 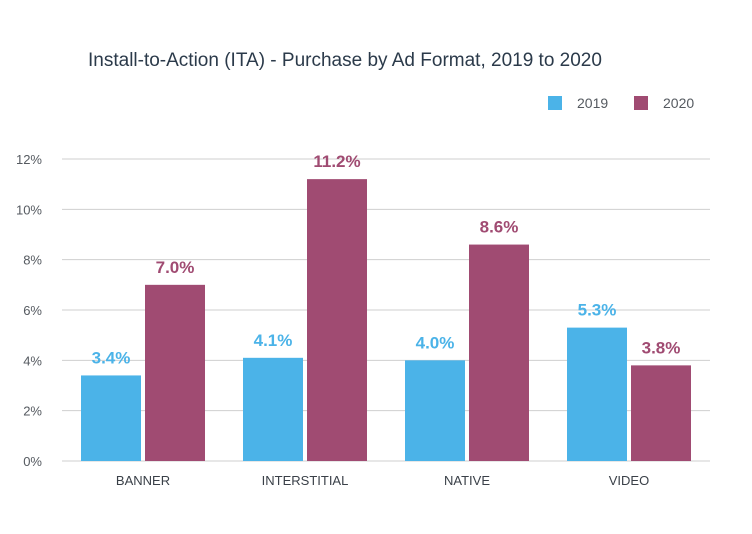 I want to click on y-tick-label: 12%, so click(x=29, y=159).